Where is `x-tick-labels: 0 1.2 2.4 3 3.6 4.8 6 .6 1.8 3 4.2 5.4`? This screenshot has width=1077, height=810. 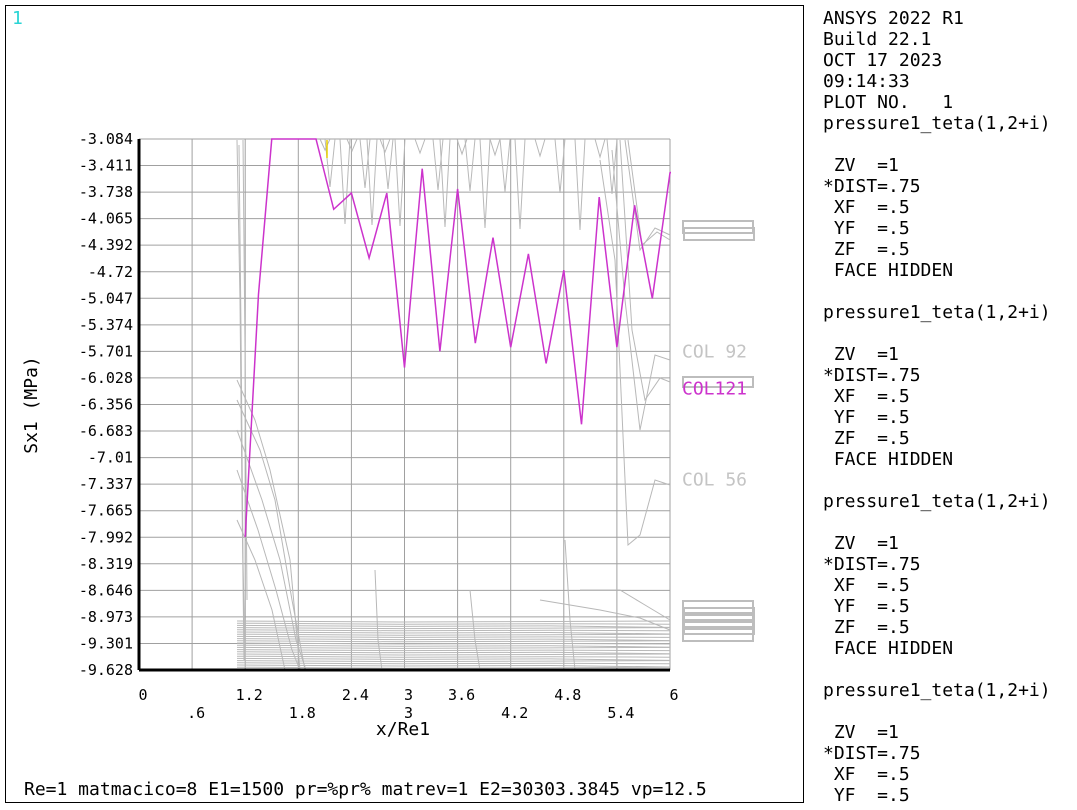
x-tick-labels: 0 1.2 2.4 3 3.6 4.8 6 .6 1.8 3 4.2 5.4 is located at coordinates (408, 704).